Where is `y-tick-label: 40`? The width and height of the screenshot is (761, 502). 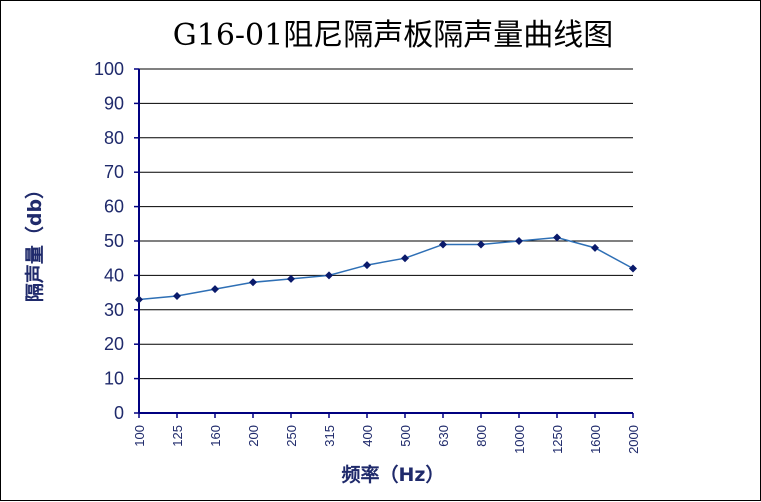
y-tick-label: 40 is located at coordinates (114, 275).